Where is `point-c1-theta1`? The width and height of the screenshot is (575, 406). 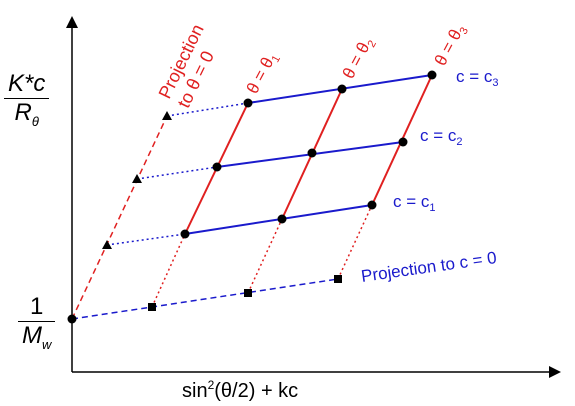 point-c1-theta1 is located at coordinates (185, 234).